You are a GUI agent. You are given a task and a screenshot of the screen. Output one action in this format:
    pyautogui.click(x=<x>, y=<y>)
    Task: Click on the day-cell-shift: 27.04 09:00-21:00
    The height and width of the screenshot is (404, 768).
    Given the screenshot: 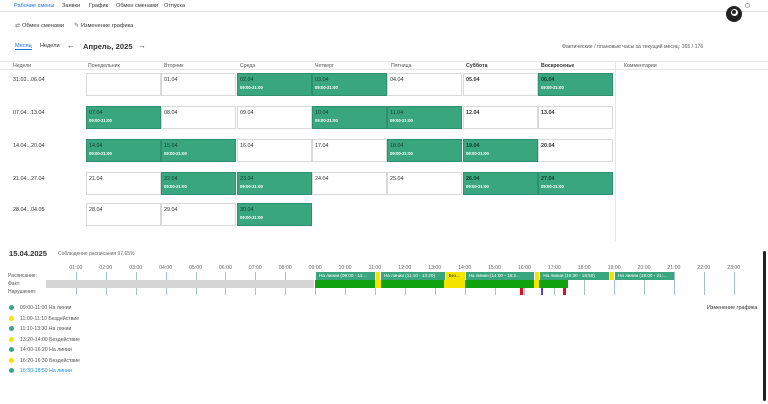 What is the action you would take?
    pyautogui.click(x=575, y=183)
    